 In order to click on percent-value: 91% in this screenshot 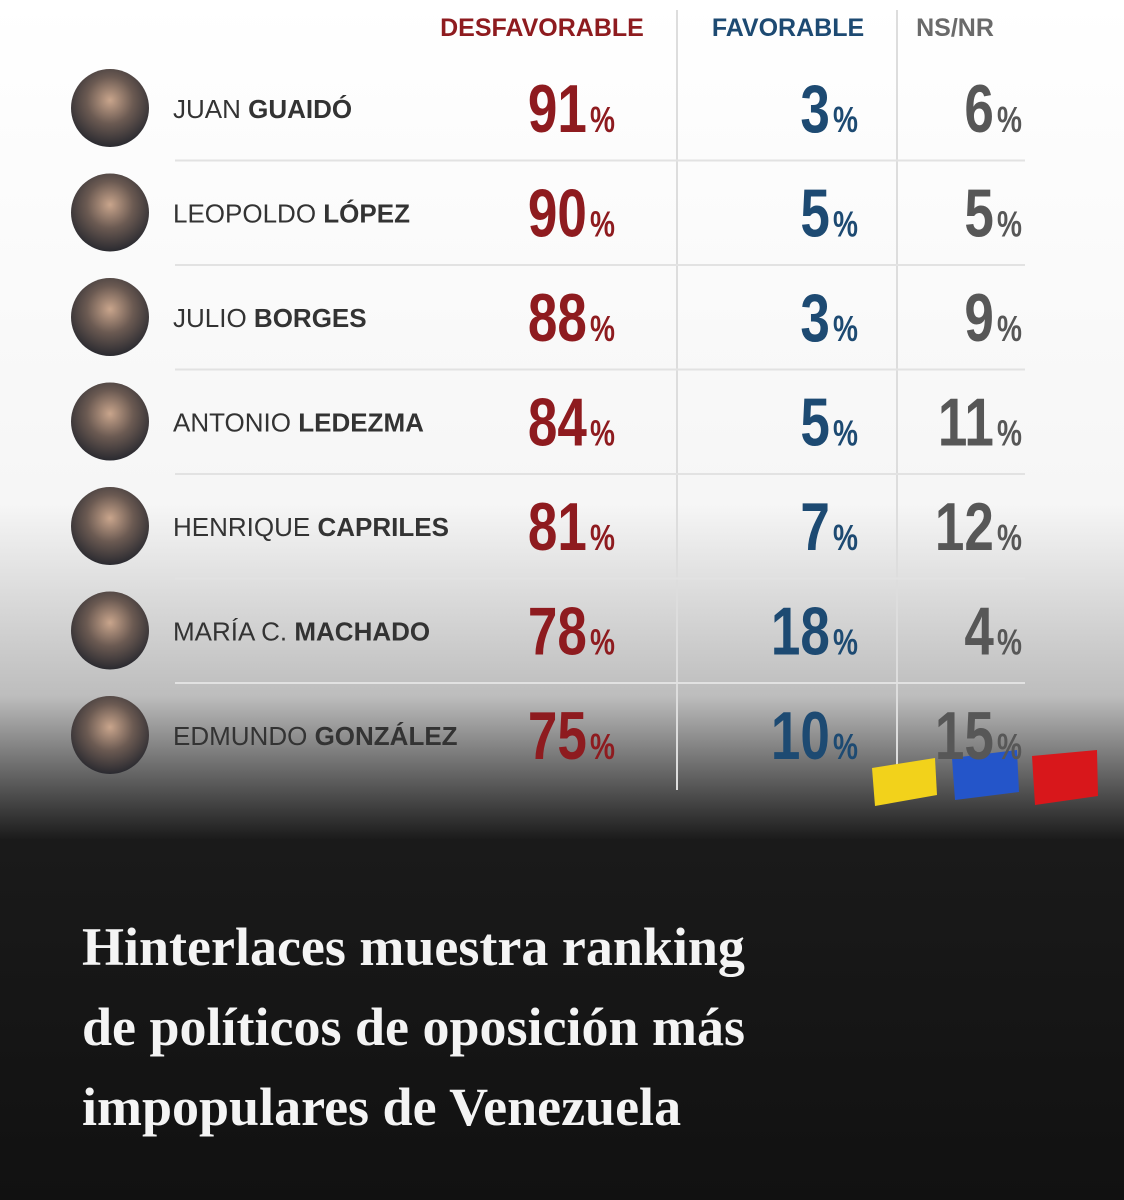, I will do `click(571, 109)`.